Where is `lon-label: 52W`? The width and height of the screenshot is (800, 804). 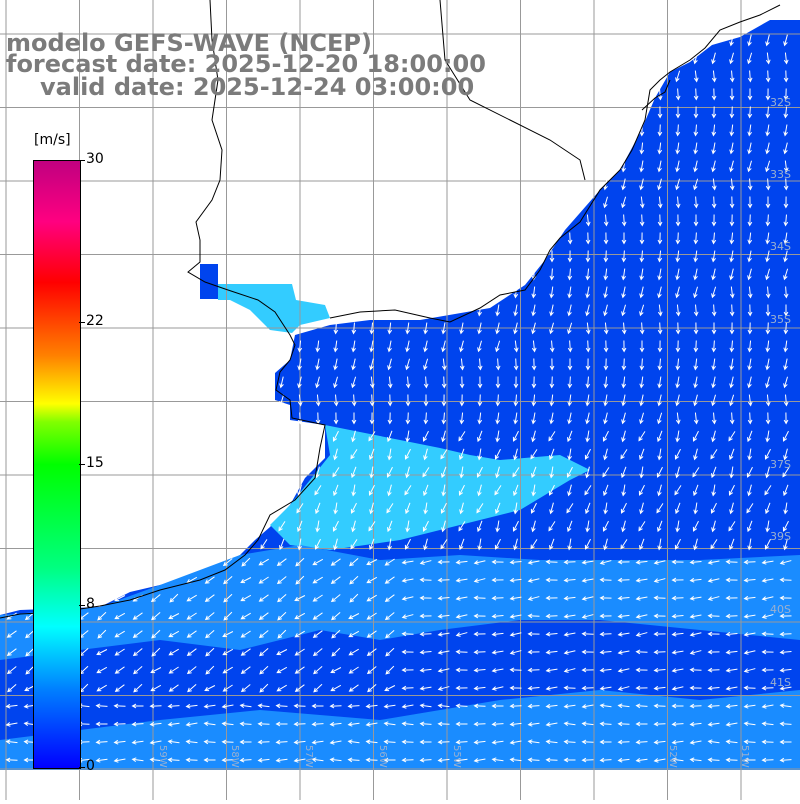
lon-label: 52W is located at coordinates (672, 756).